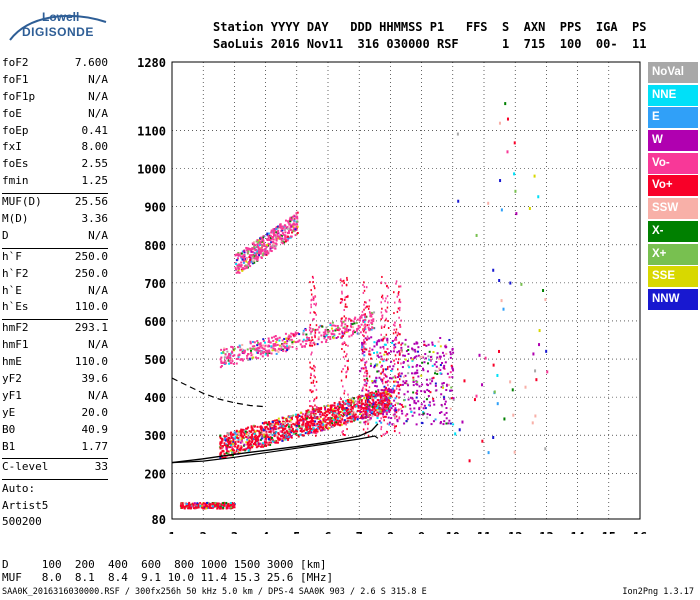  I want to click on x-tick-label: 1, so click(171, 532).